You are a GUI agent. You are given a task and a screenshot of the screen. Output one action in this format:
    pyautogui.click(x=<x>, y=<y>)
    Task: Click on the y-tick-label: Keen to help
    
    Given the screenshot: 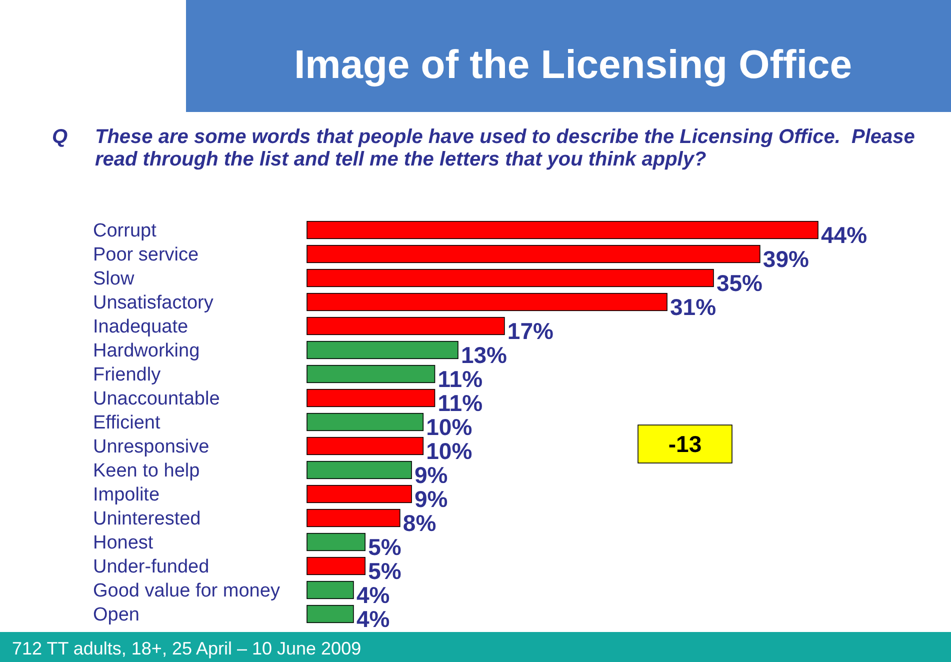 What is the action you would take?
    pyautogui.click(x=146, y=471)
    